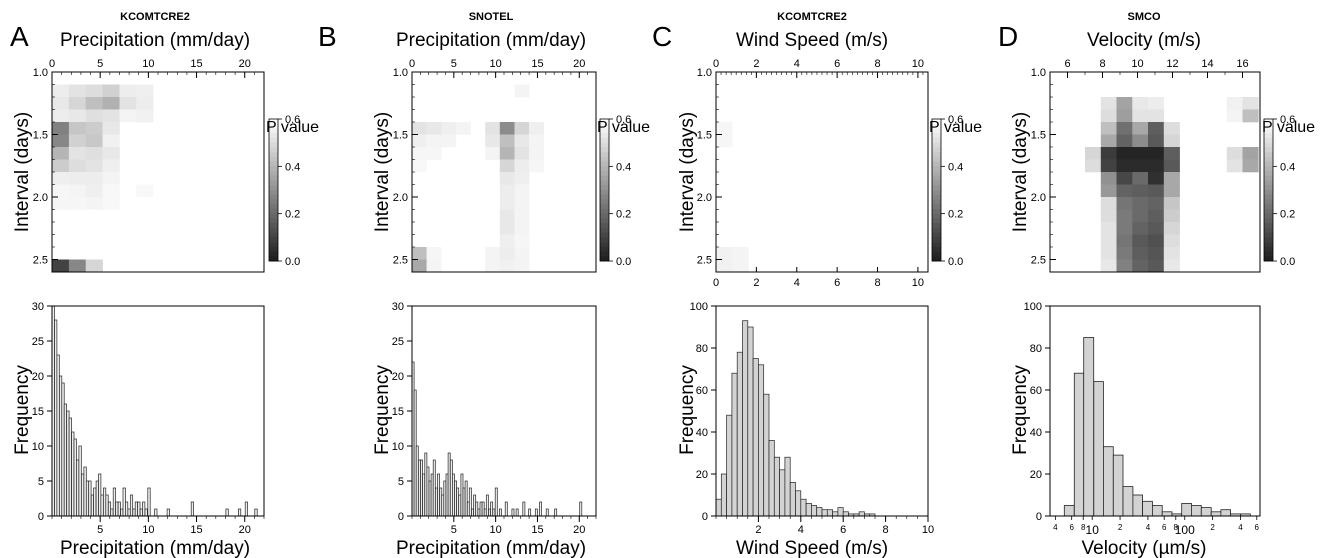  I want to click on colorbar-frame, so click(936, 190).